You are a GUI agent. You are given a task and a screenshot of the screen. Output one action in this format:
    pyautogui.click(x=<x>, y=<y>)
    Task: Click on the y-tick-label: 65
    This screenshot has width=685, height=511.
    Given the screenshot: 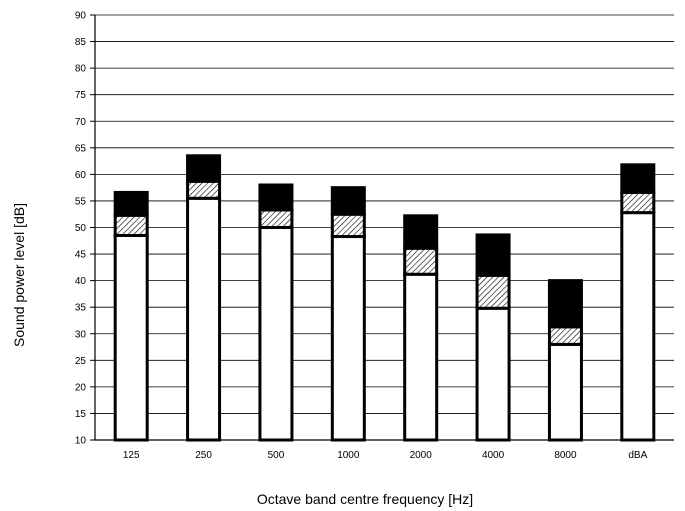 What is the action you would take?
    pyautogui.click(x=81, y=148)
    